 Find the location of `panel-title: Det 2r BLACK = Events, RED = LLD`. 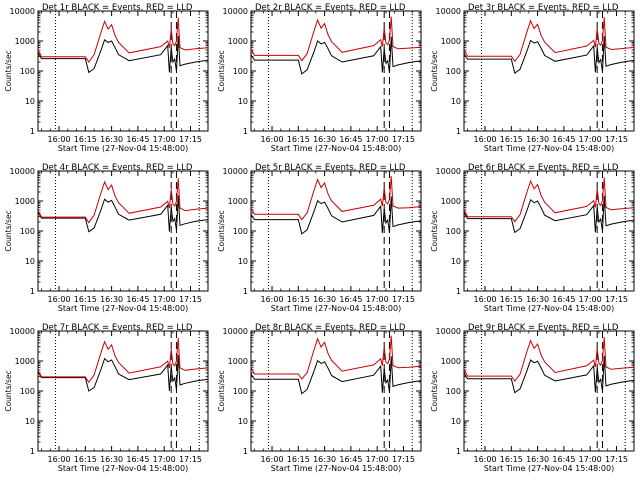

panel-title: Det 2r BLACK = Events, RED = LLD is located at coordinates (330, 8).